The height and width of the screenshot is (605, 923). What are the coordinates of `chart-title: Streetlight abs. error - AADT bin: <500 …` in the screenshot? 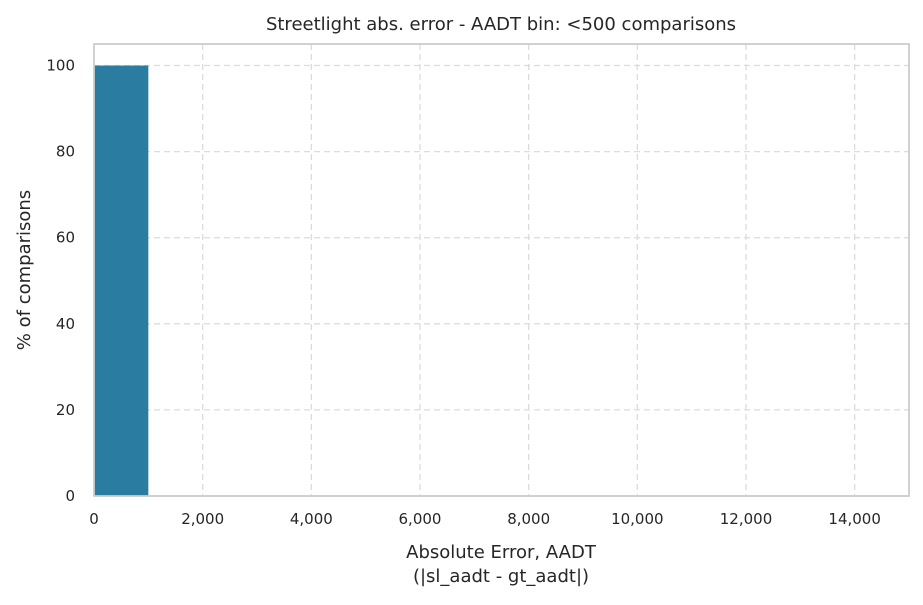 It's located at (501, 24).